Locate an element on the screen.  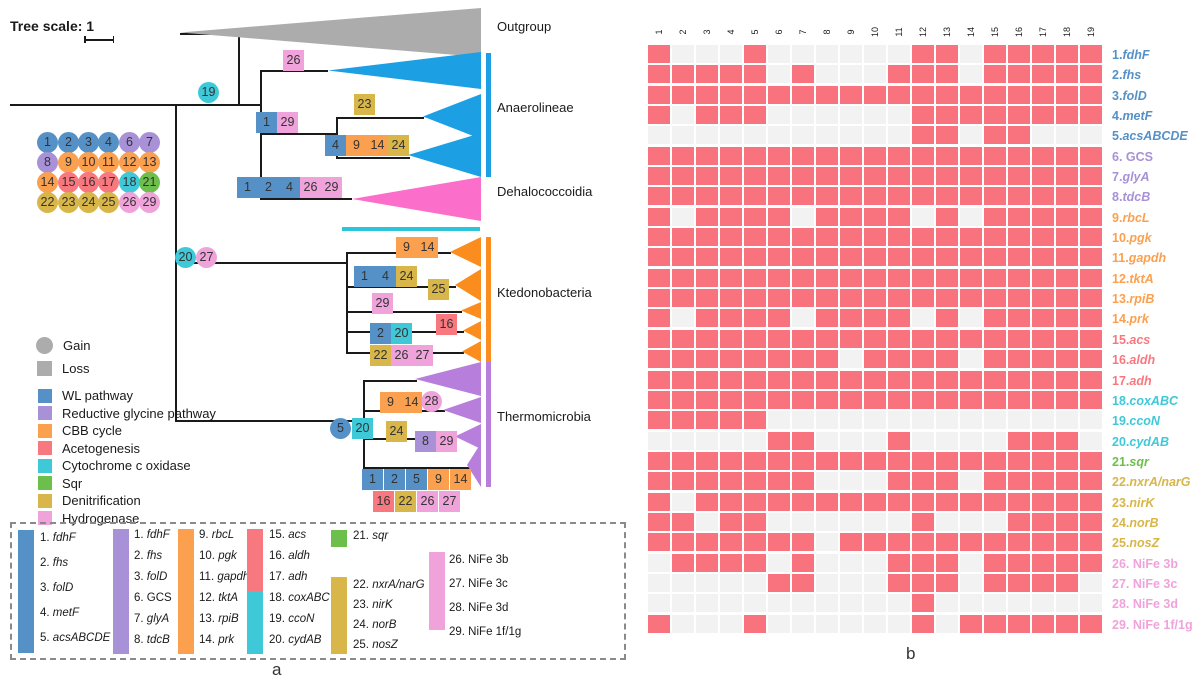
gene-label-gcs: 6. GCS is located at coordinates (1132, 156).